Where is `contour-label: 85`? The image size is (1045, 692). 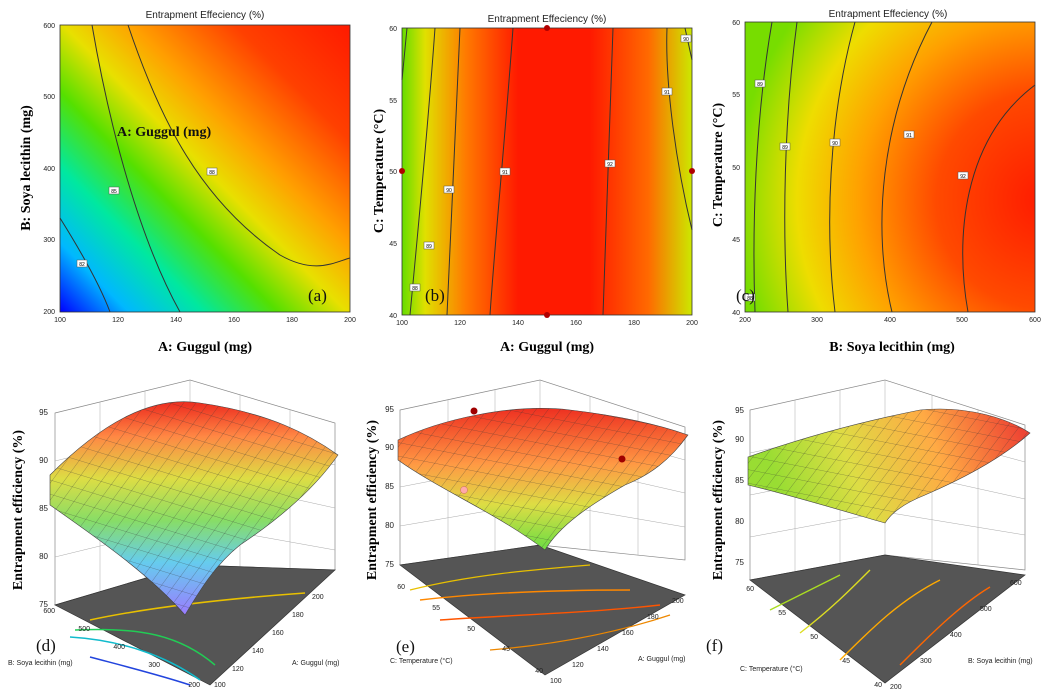 contour-label: 85 is located at coordinates (114, 190).